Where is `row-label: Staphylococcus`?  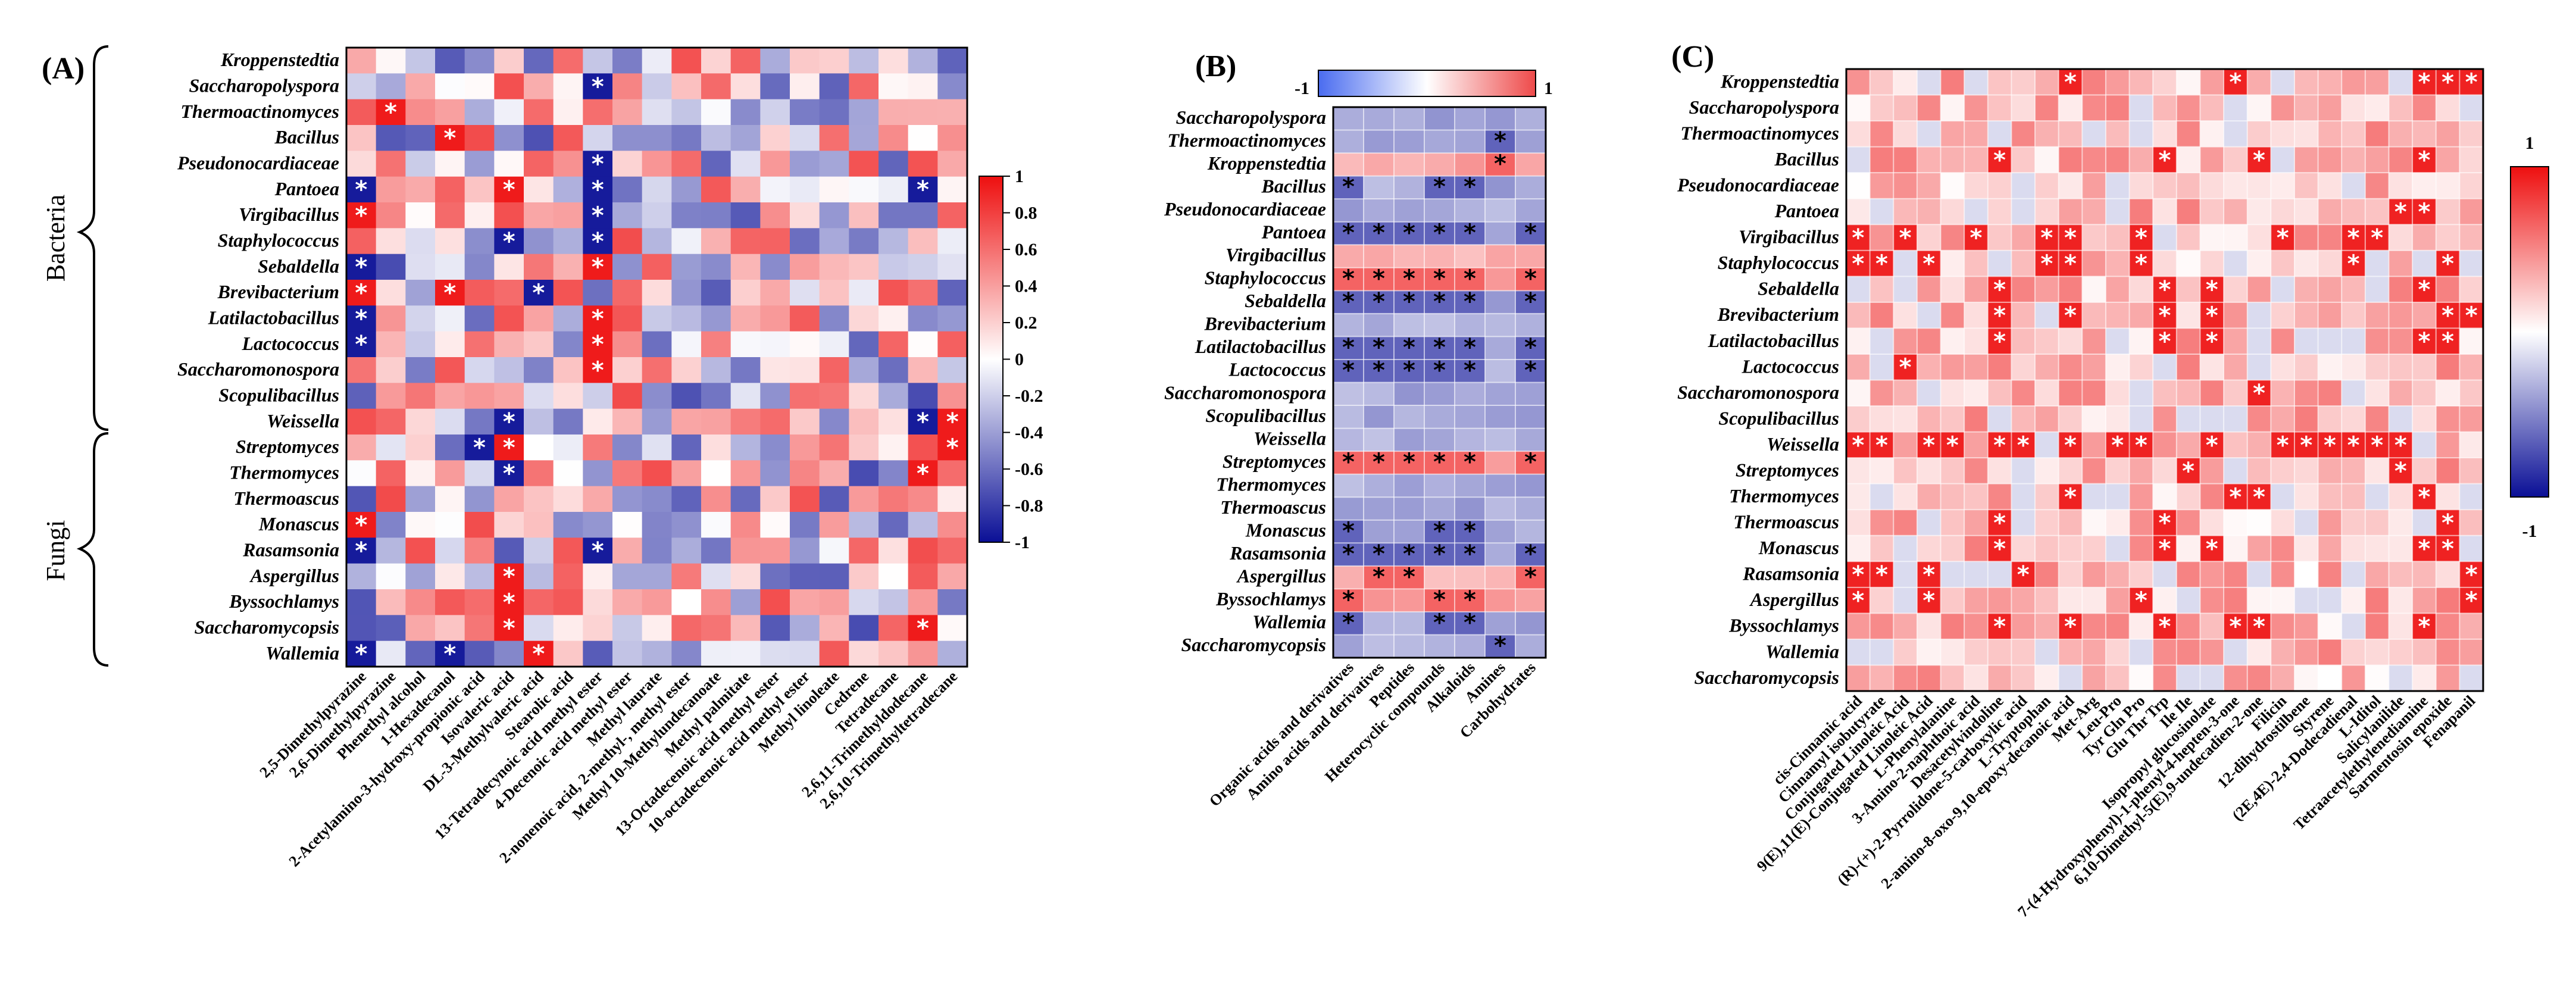 row-label: Staphylococcus is located at coordinates (278, 240).